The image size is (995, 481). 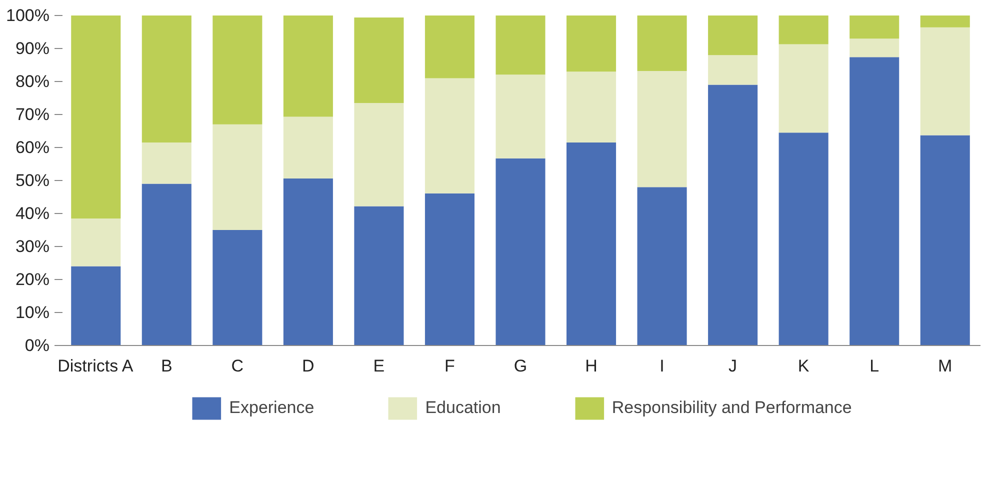 What do you see at coordinates (271, 408) in the screenshot?
I see `legend-label: Experience` at bounding box center [271, 408].